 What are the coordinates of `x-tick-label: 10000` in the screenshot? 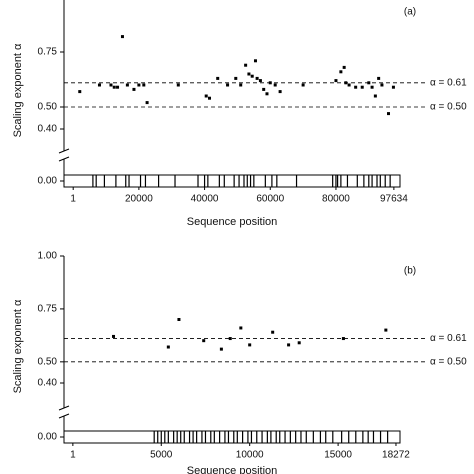 It's located at (250, 455).